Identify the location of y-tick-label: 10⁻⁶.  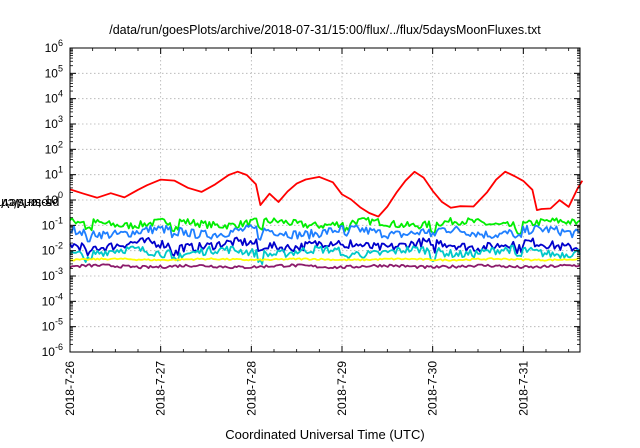
(52, 350).